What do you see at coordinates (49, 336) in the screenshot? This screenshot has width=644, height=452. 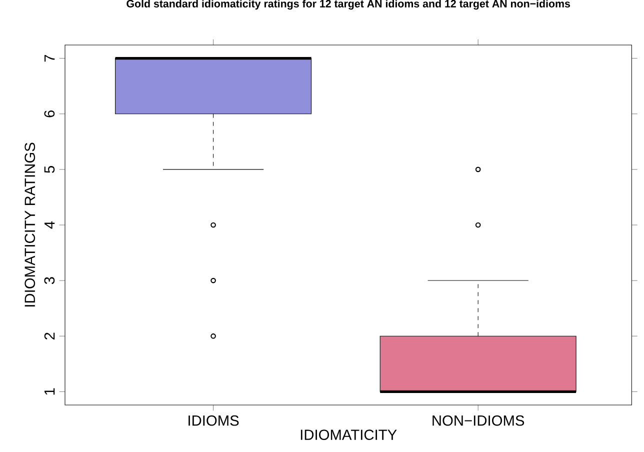 I see `y-tick-label: 2` at bounding box center [49, 336].